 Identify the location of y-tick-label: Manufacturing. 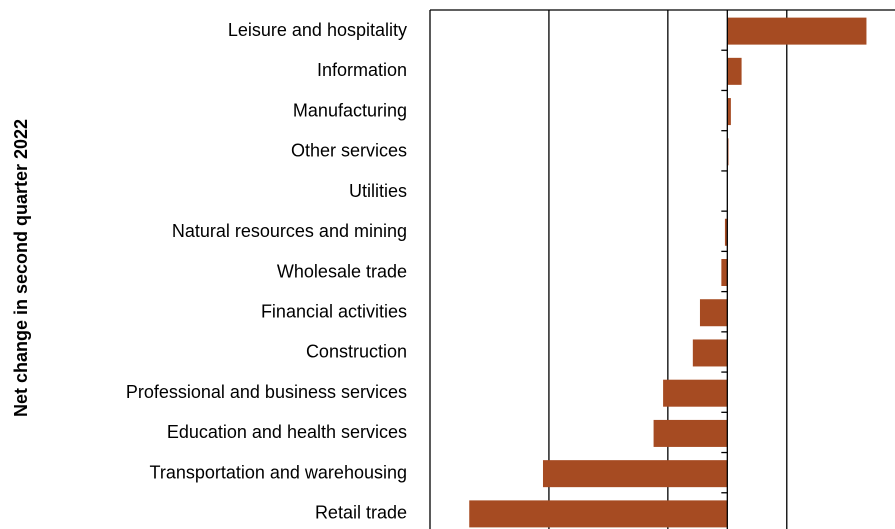
(350, 110).